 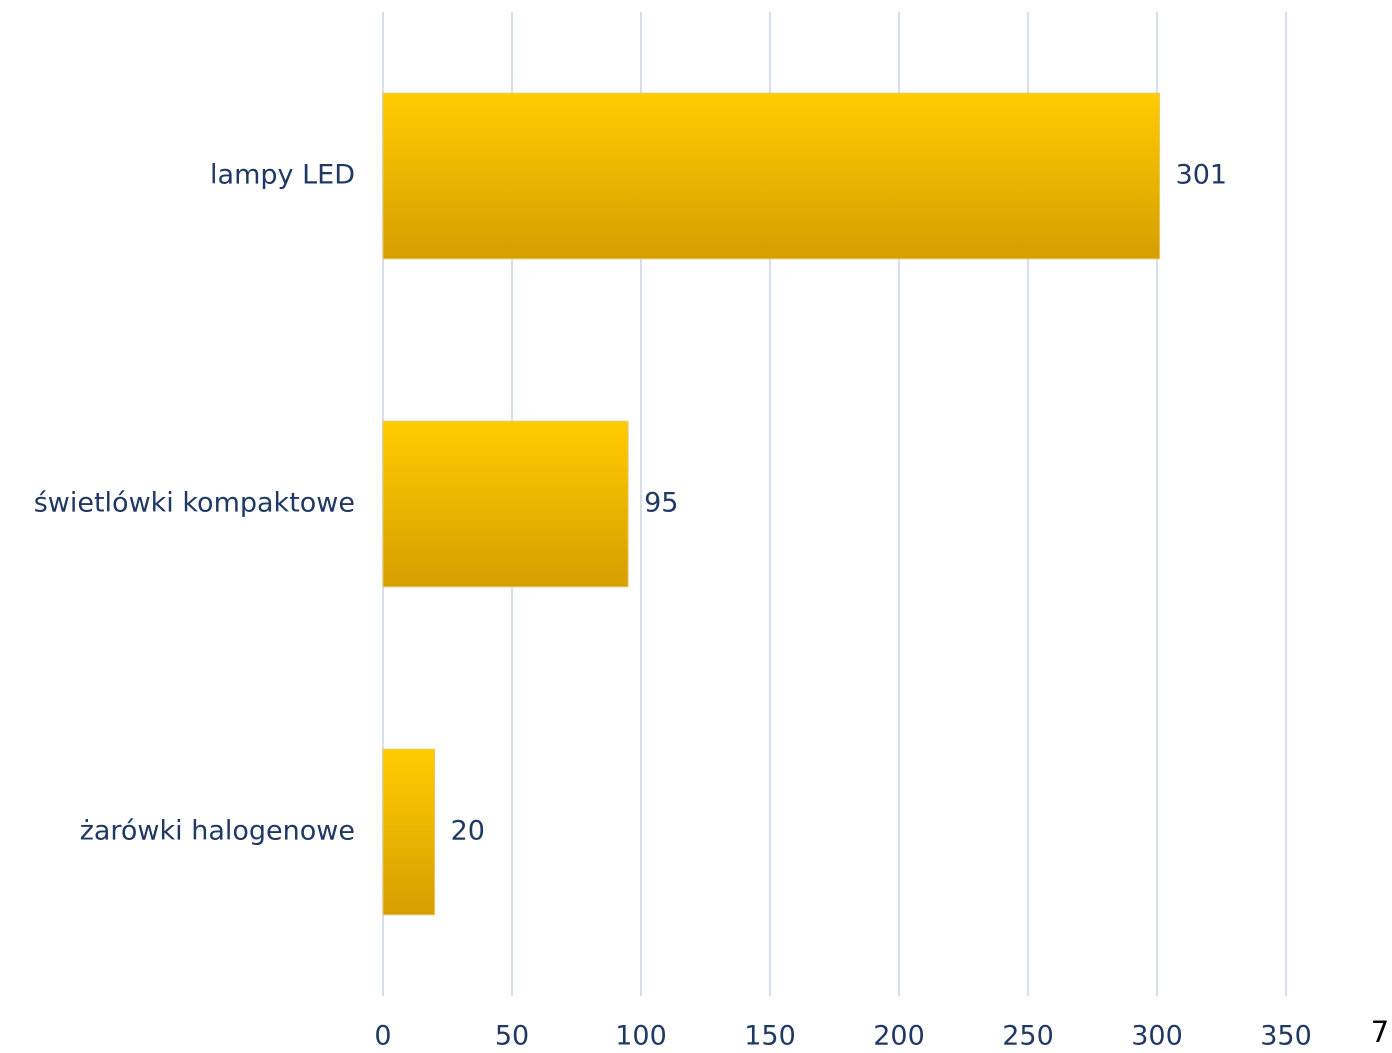 What do you see at coordinates (899, 1036) in the screenshot?
I see `x-tick-label: 200` at bounding box center [899, 1036].